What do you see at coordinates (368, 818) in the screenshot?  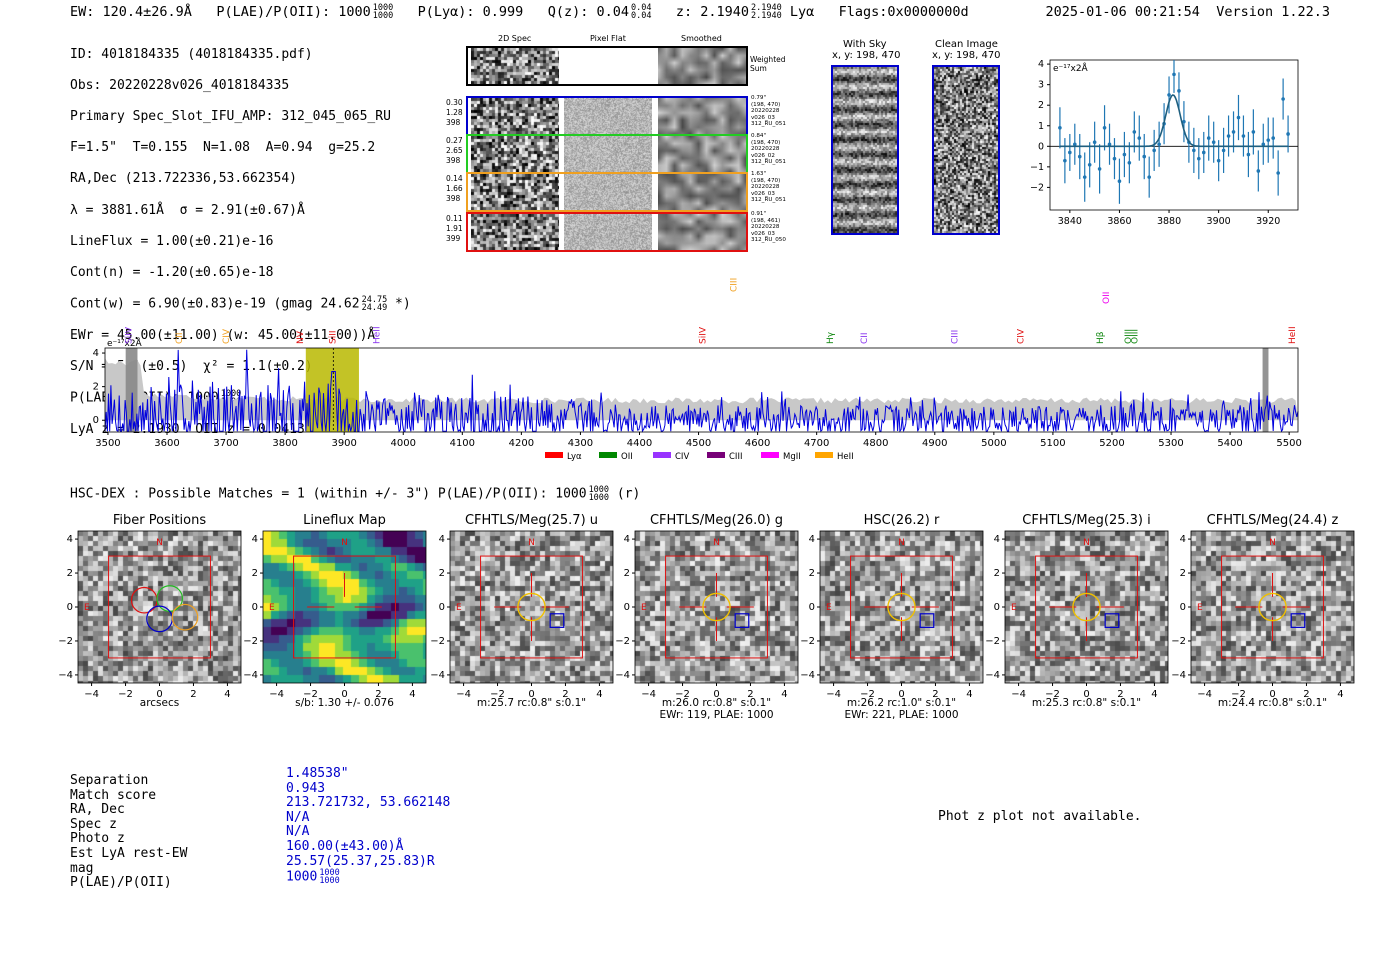 I see `match-value: N/A` at bounding box center [368, 818].